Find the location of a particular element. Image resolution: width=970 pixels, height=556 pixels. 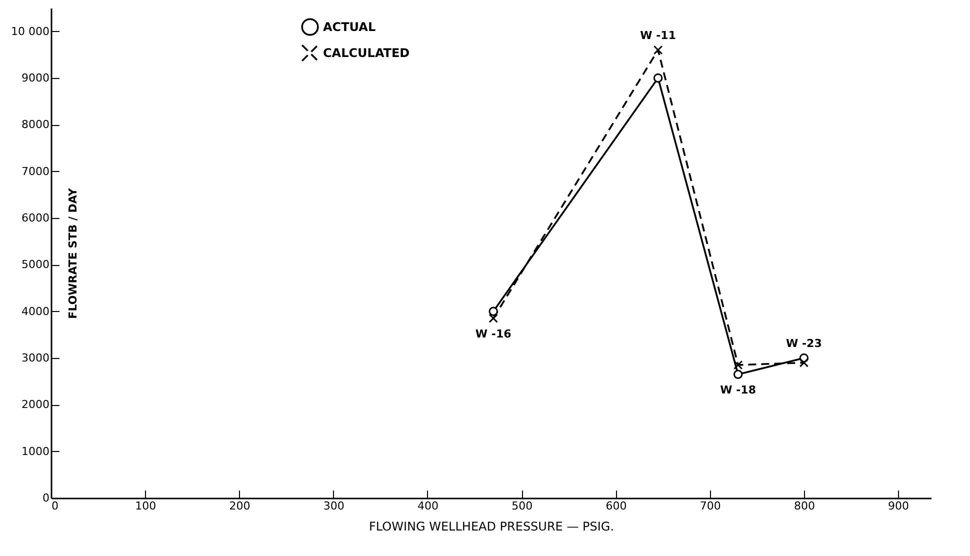

x-tick-label: 700 is located at coordinates (710, 506).